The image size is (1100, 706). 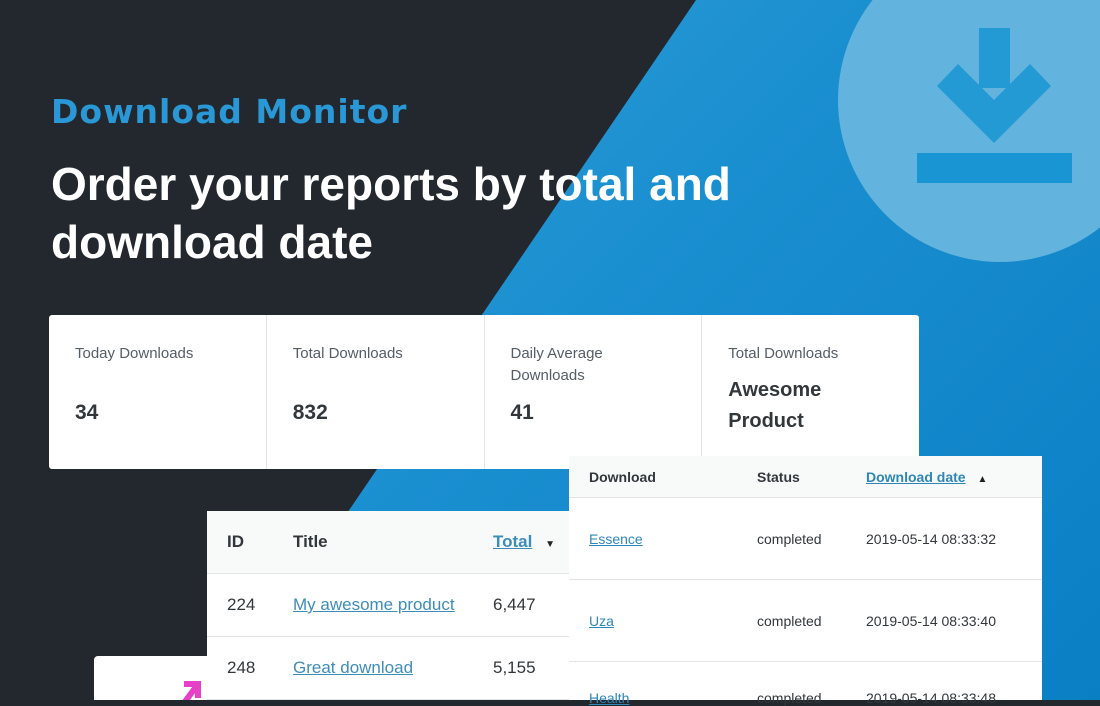 I want to click on table-row: 248 Great download 5,155, so click(x=388, y=668).